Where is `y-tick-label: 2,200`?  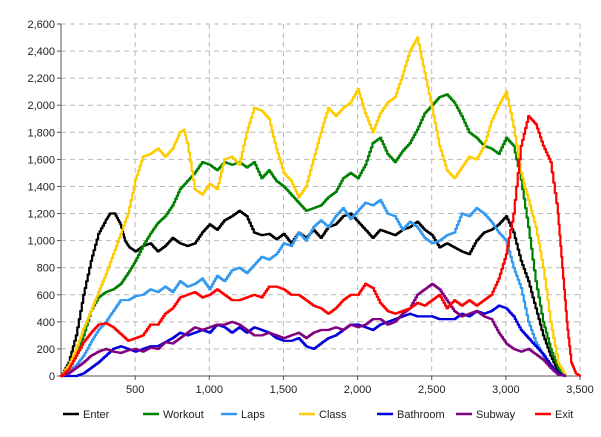 y-tick-label: 2,200 is located at coordinates (41, 79).